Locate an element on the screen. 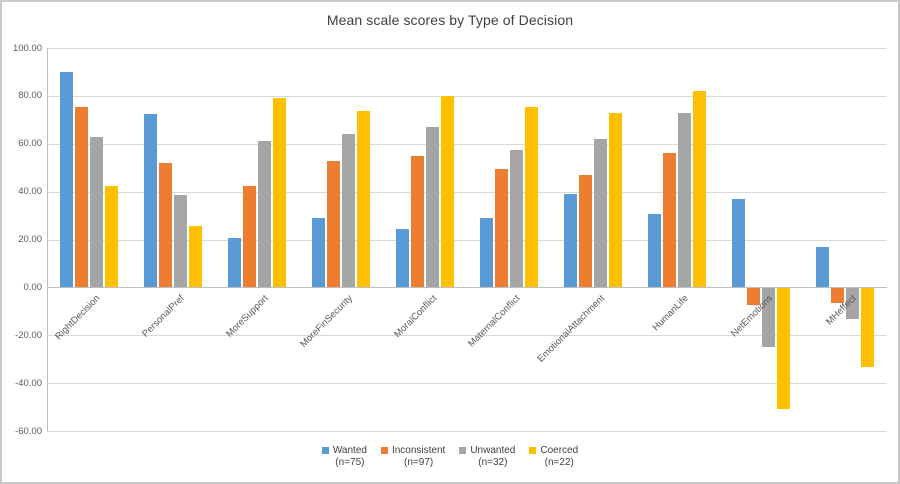  legend-text-wanted: Wanted (n=75) is located at coordinates (350, 457).